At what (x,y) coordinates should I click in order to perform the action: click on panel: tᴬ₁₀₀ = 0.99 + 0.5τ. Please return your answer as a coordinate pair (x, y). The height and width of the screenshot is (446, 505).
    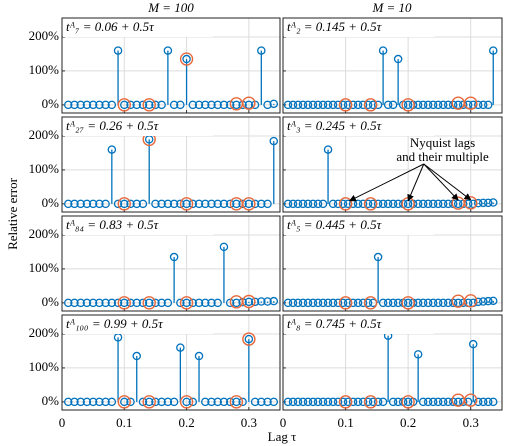
    Looking at the image, I should click on (171, 362).